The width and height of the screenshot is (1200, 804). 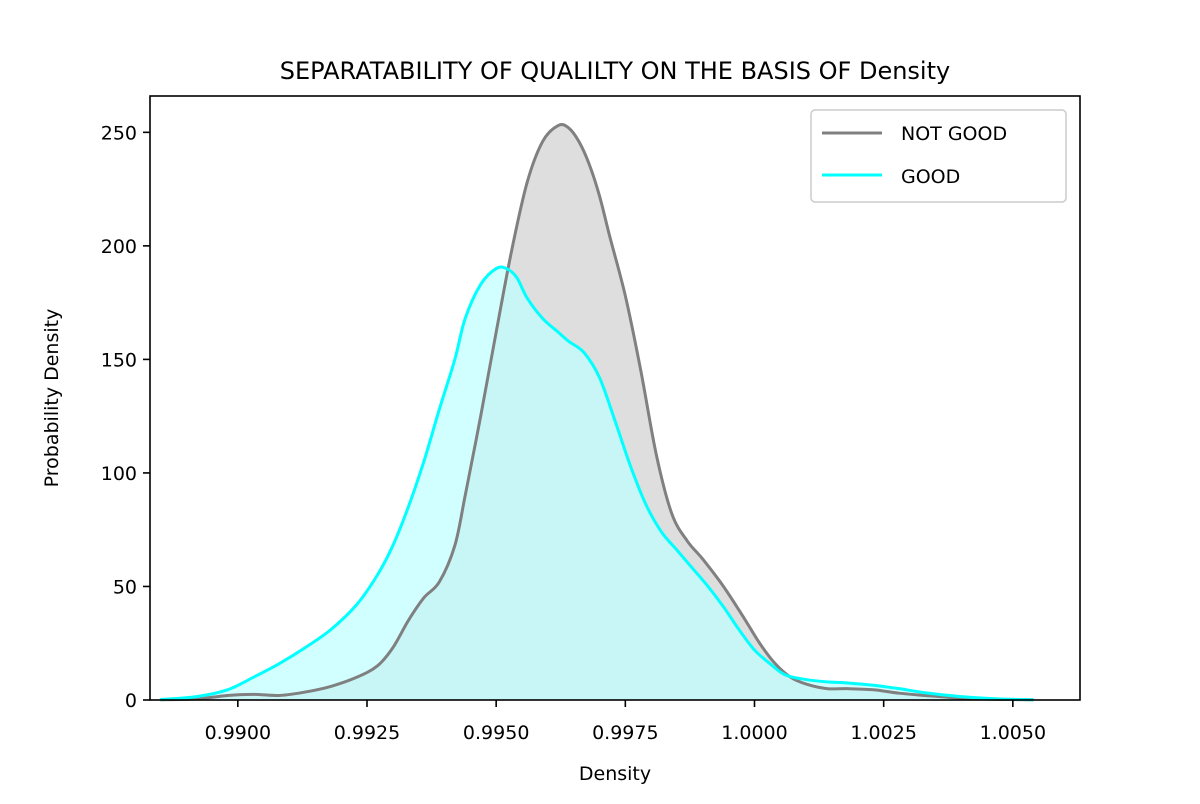 I want to click on y-tick-label: 200, so click(x=119, y=247).